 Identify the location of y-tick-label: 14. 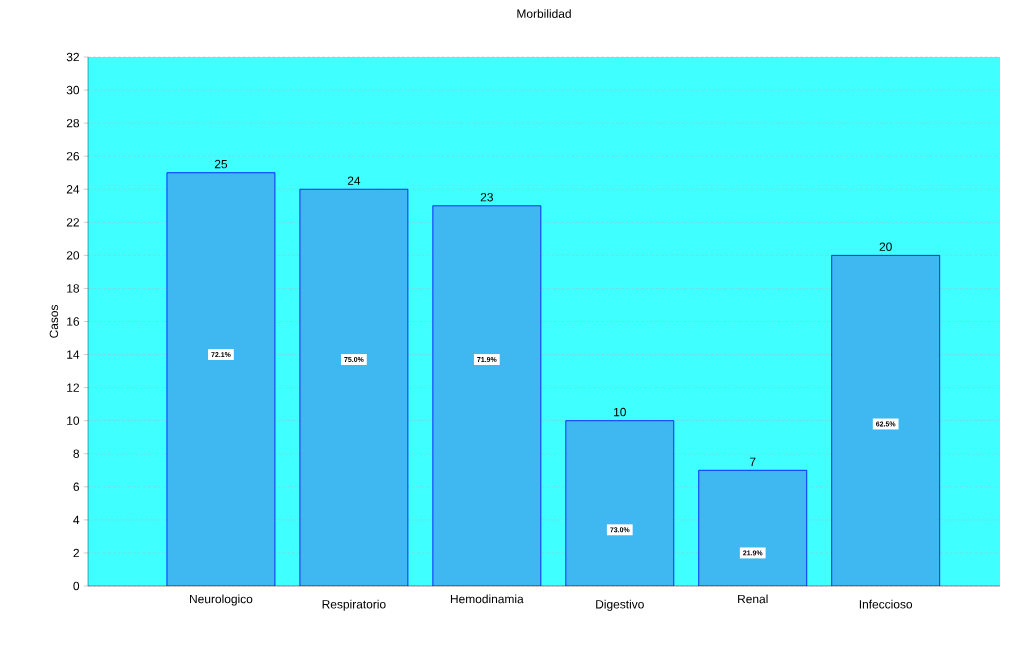
(73, 354).